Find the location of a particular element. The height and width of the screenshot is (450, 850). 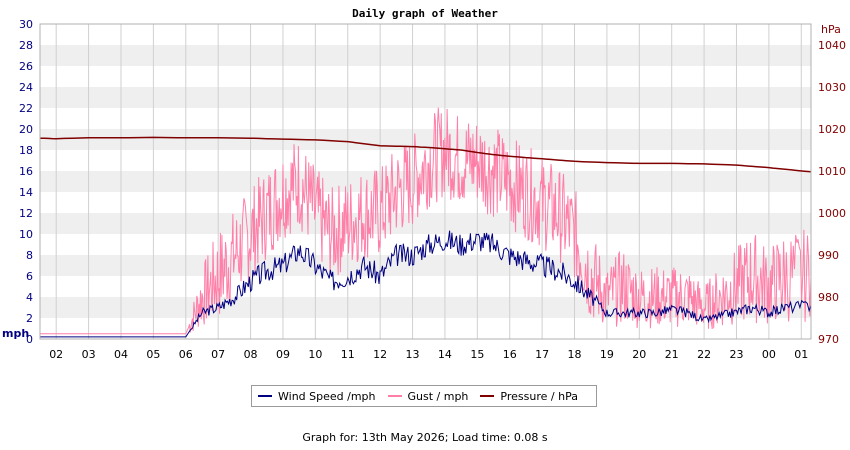

legend-item-wind: Wind Speed /mph is located at coordinates (317, 396).